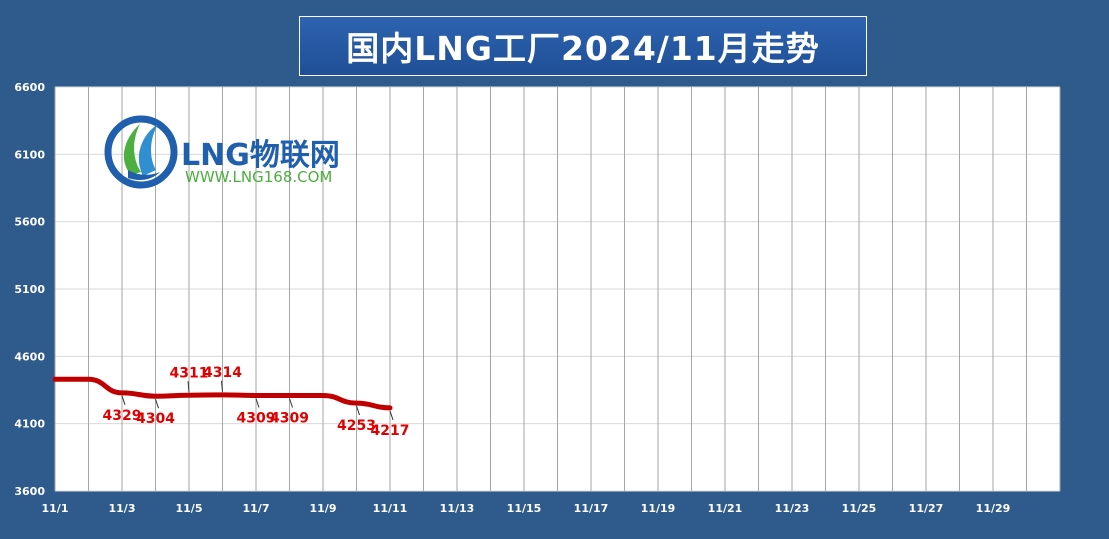 The width and height of the screenshot is (1109, 539). Describe the element at coordinates (993, 508) in the screenshot. I see `x-tick-label: 11/29` at that location.